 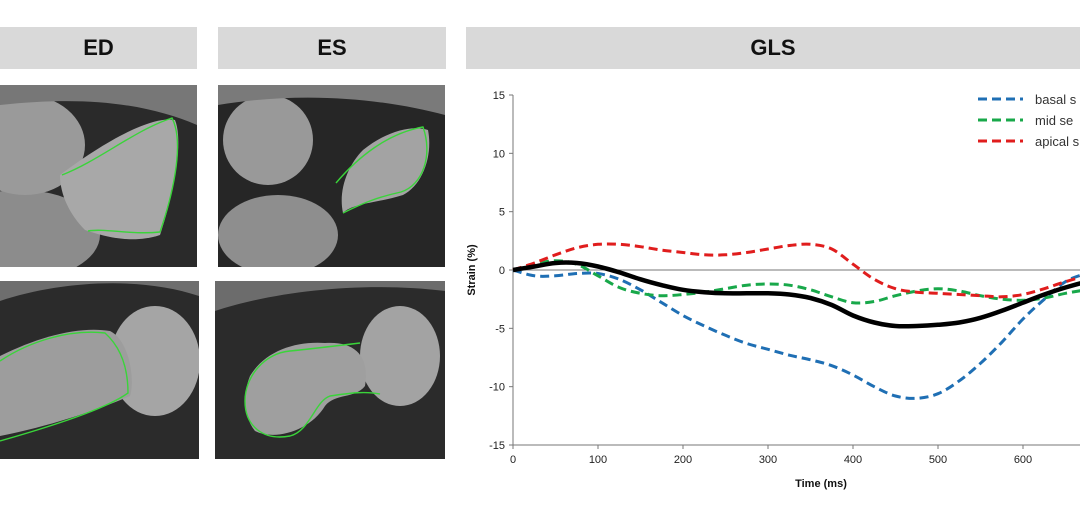 I want to click on y-tick-label: 0, so click(x=502, y=271).